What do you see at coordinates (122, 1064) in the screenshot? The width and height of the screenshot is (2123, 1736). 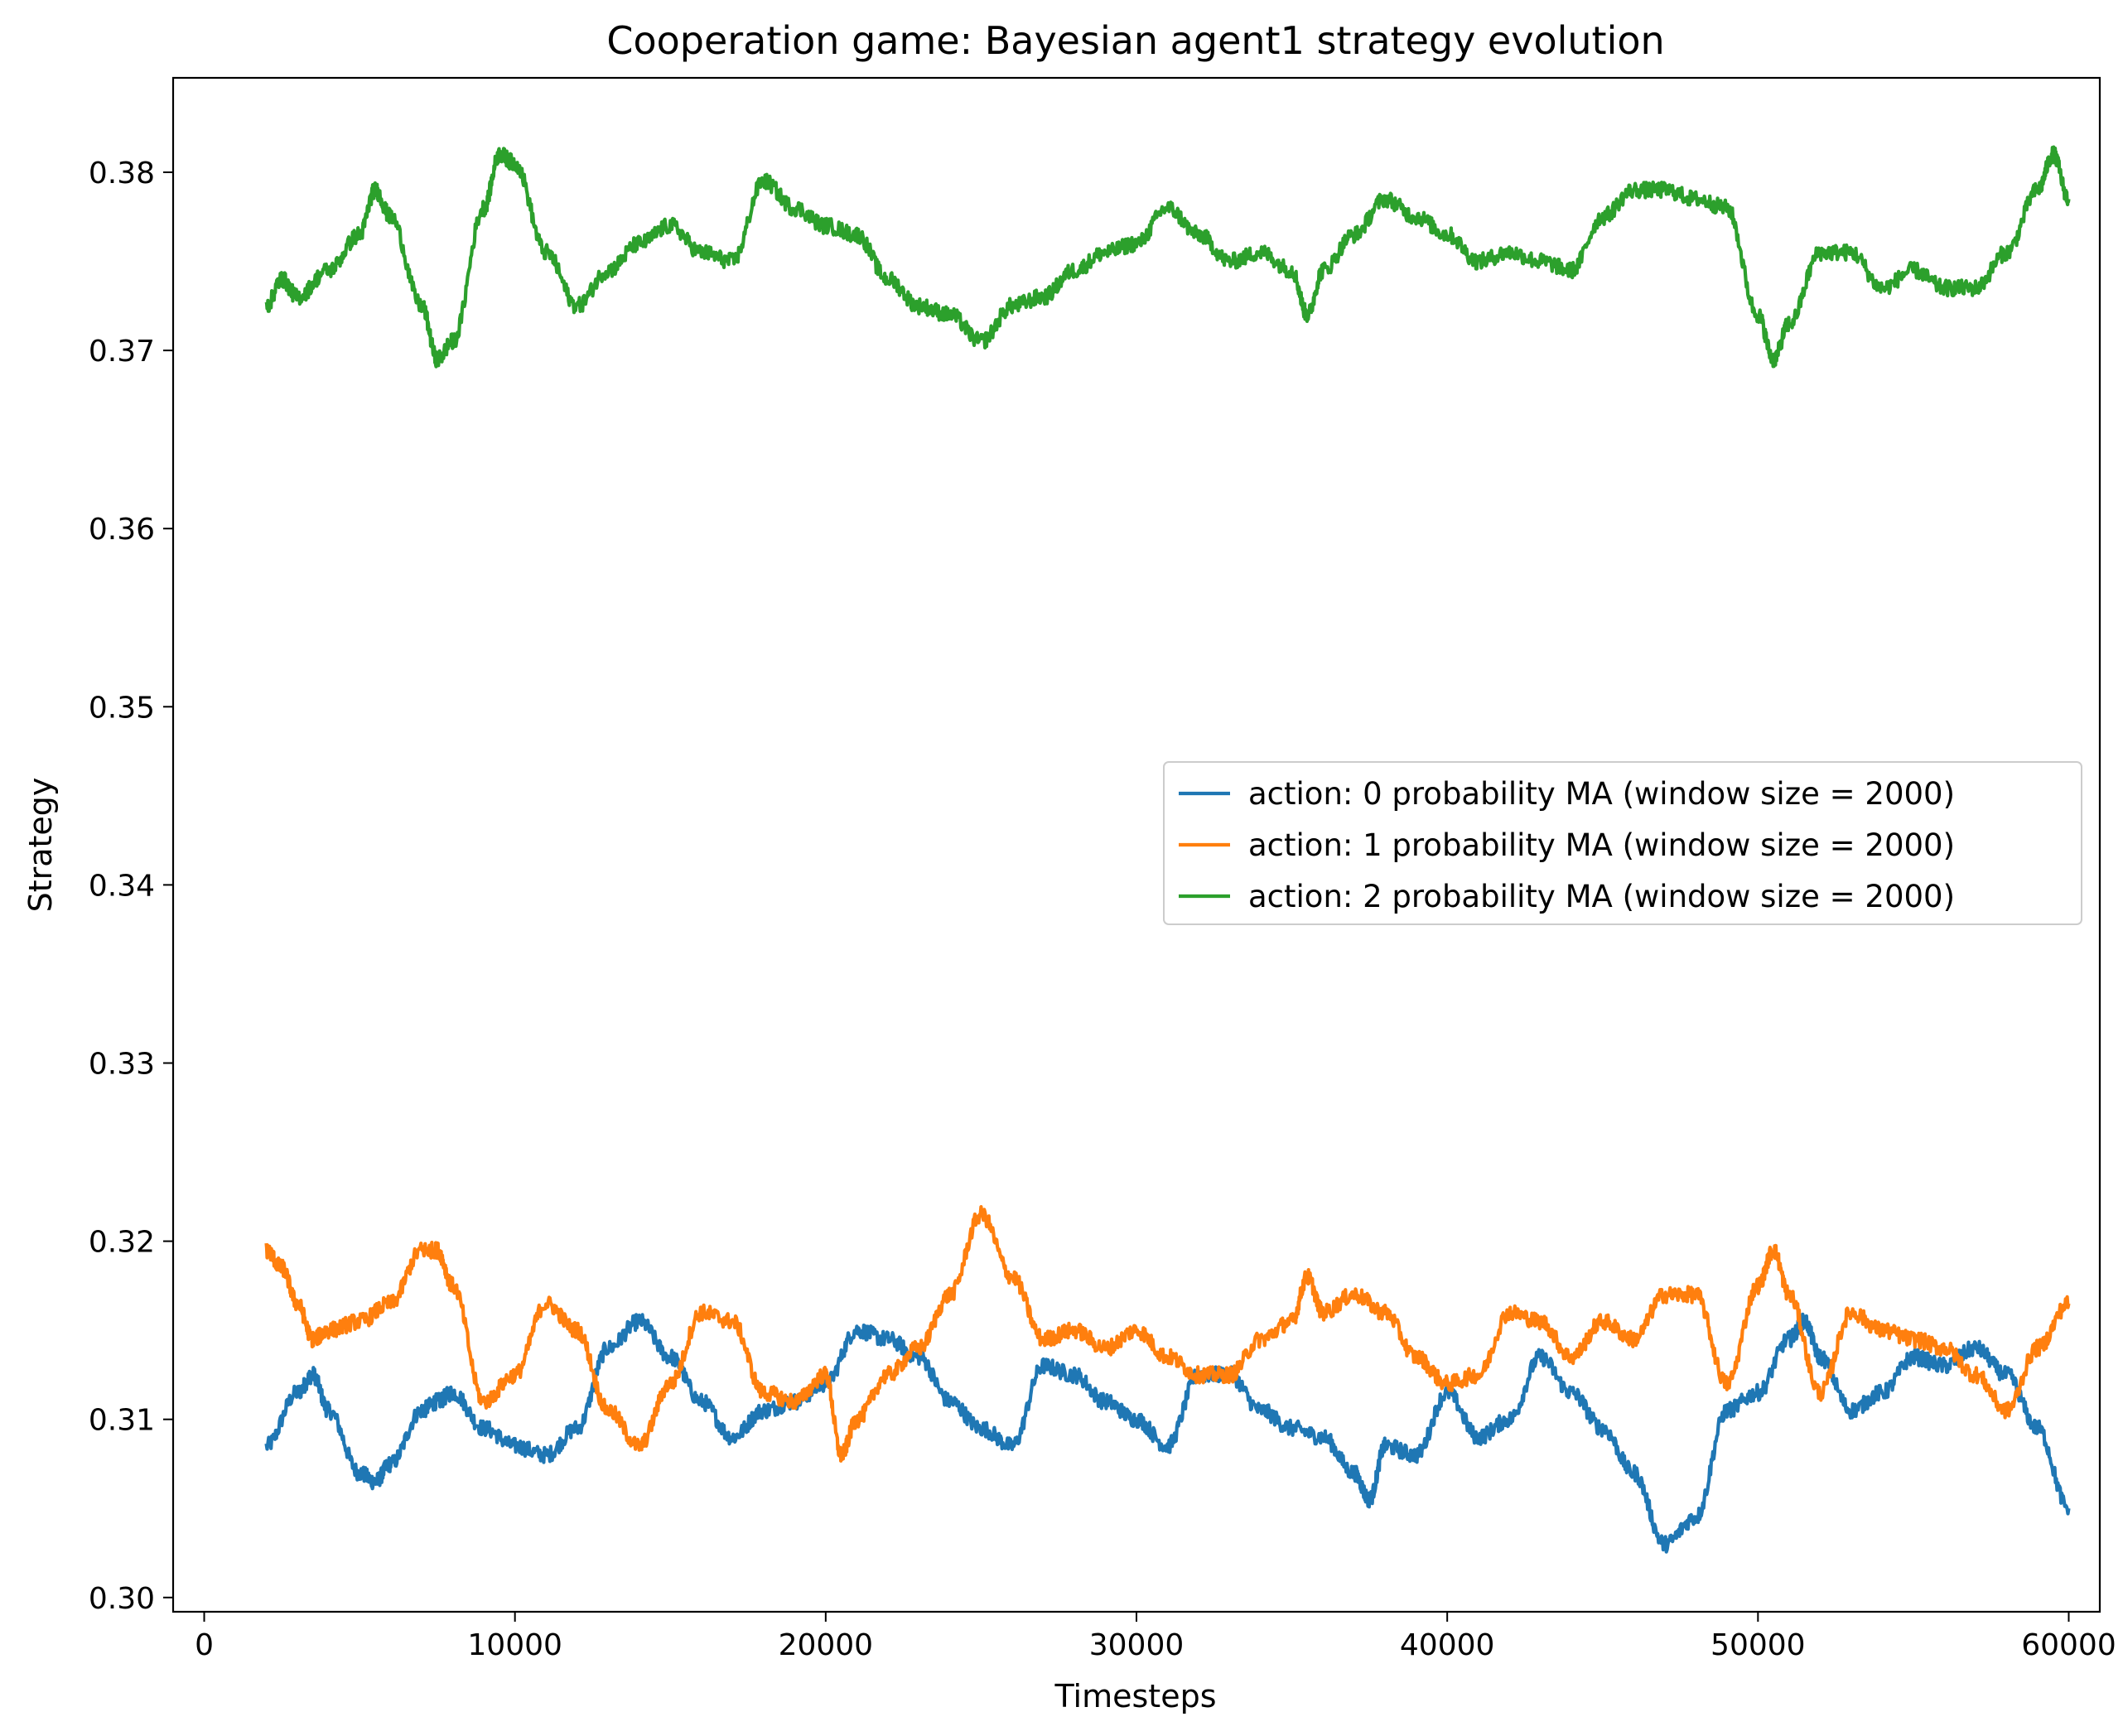 I see `y-tick-label: 0.33` at bounding box center [122, 1064].